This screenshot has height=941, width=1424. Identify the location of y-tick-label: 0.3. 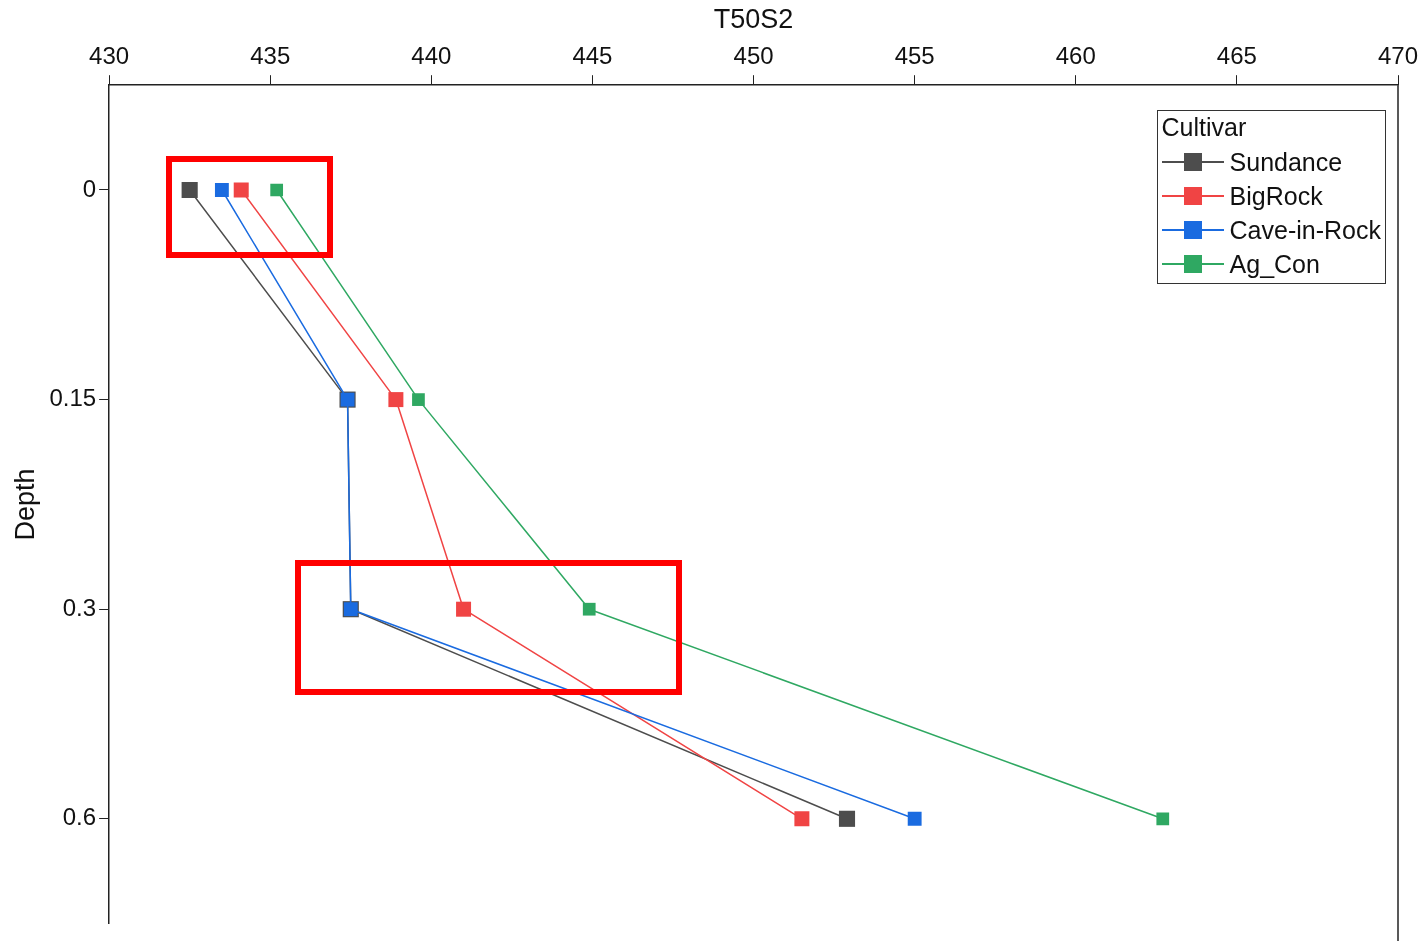
(79, 607).